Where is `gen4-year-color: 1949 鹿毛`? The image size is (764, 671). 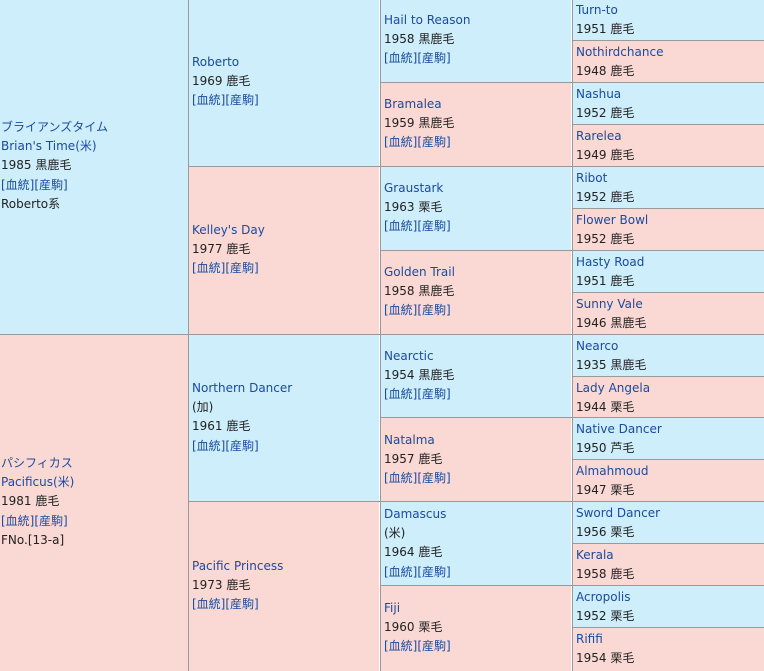
gen4-year-color: 1949 鹿毛 is located at coordinates (605, 154).